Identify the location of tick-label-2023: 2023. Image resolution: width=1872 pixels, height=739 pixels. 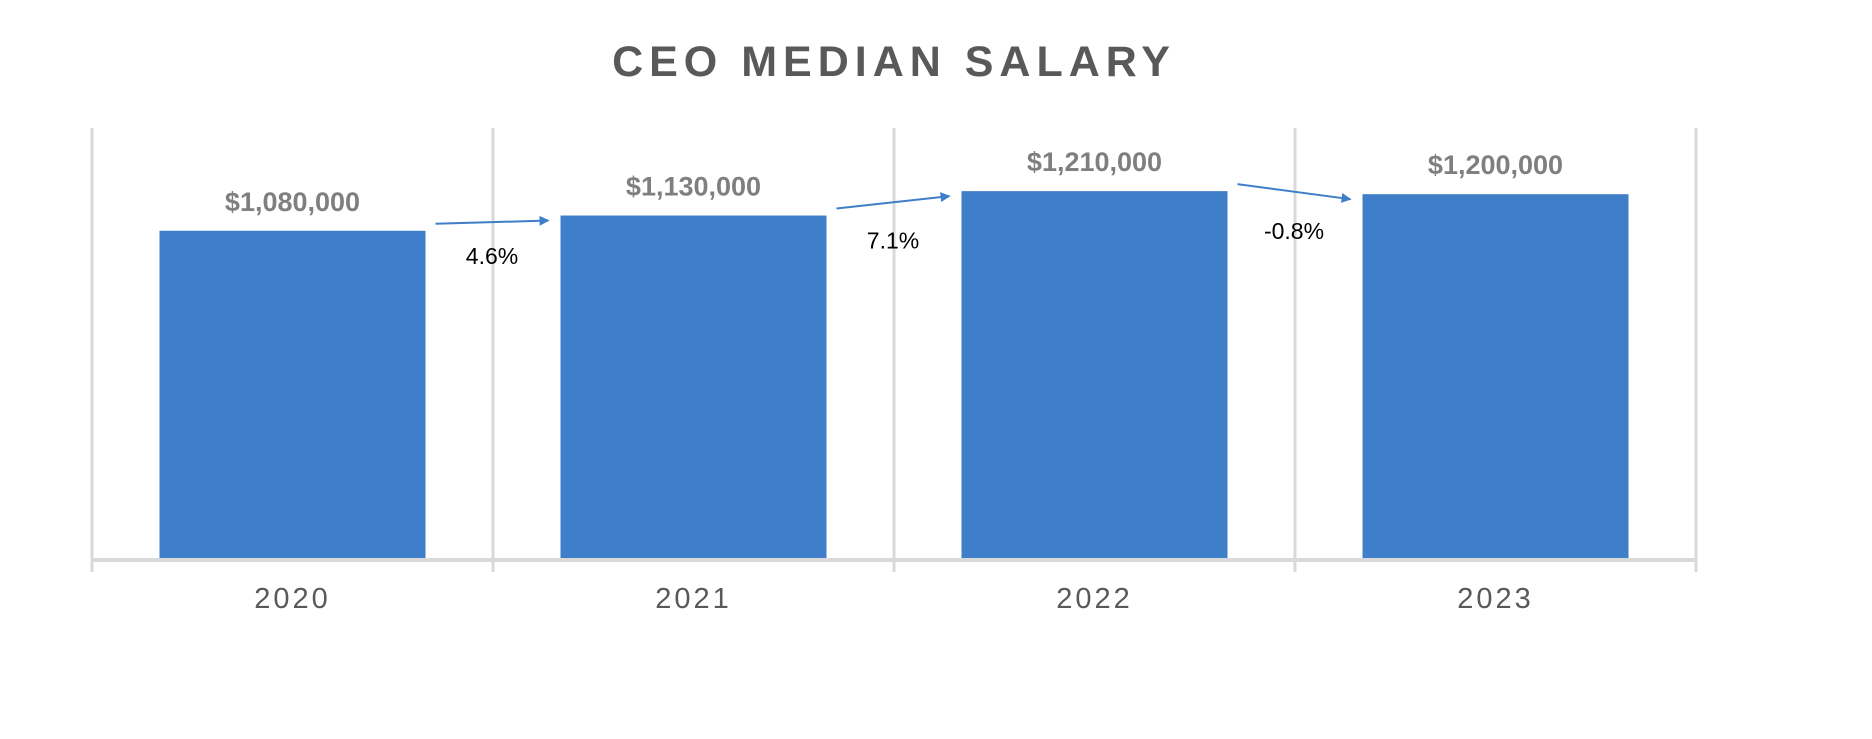
(1495, 599).